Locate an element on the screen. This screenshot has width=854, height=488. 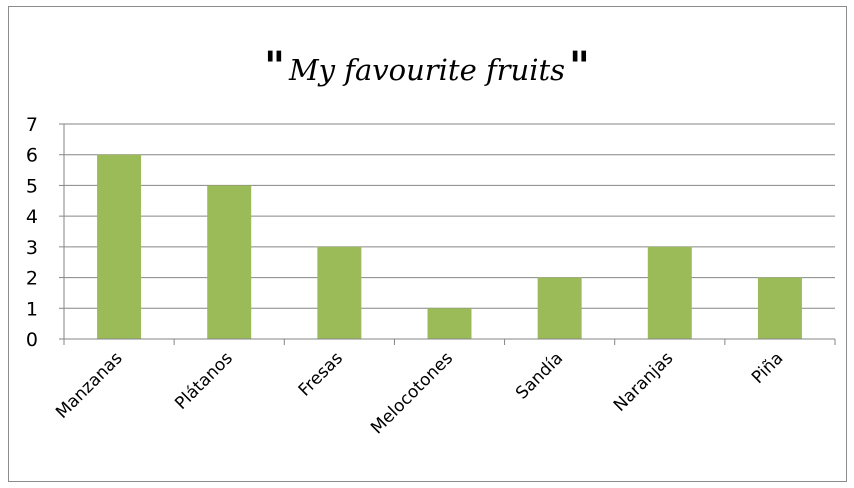
bar-sandía is located at coordinates (559, 308).